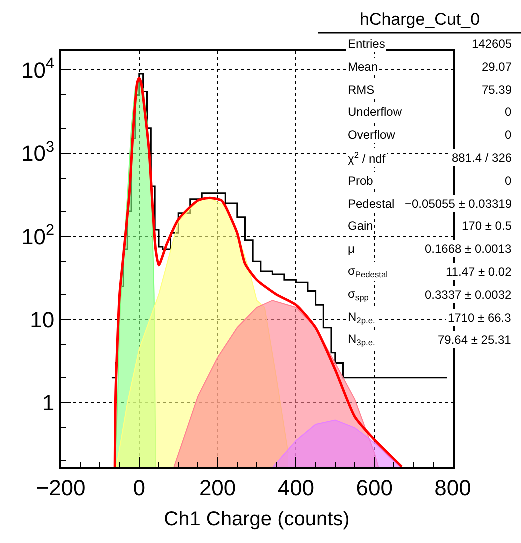 This screenshot has width=521, height=543. What do you see at coordinates (468, 249) in the screenshot?
I see `annotation: 0.1668 ± 0.0013` at bounding box center [468, 249].